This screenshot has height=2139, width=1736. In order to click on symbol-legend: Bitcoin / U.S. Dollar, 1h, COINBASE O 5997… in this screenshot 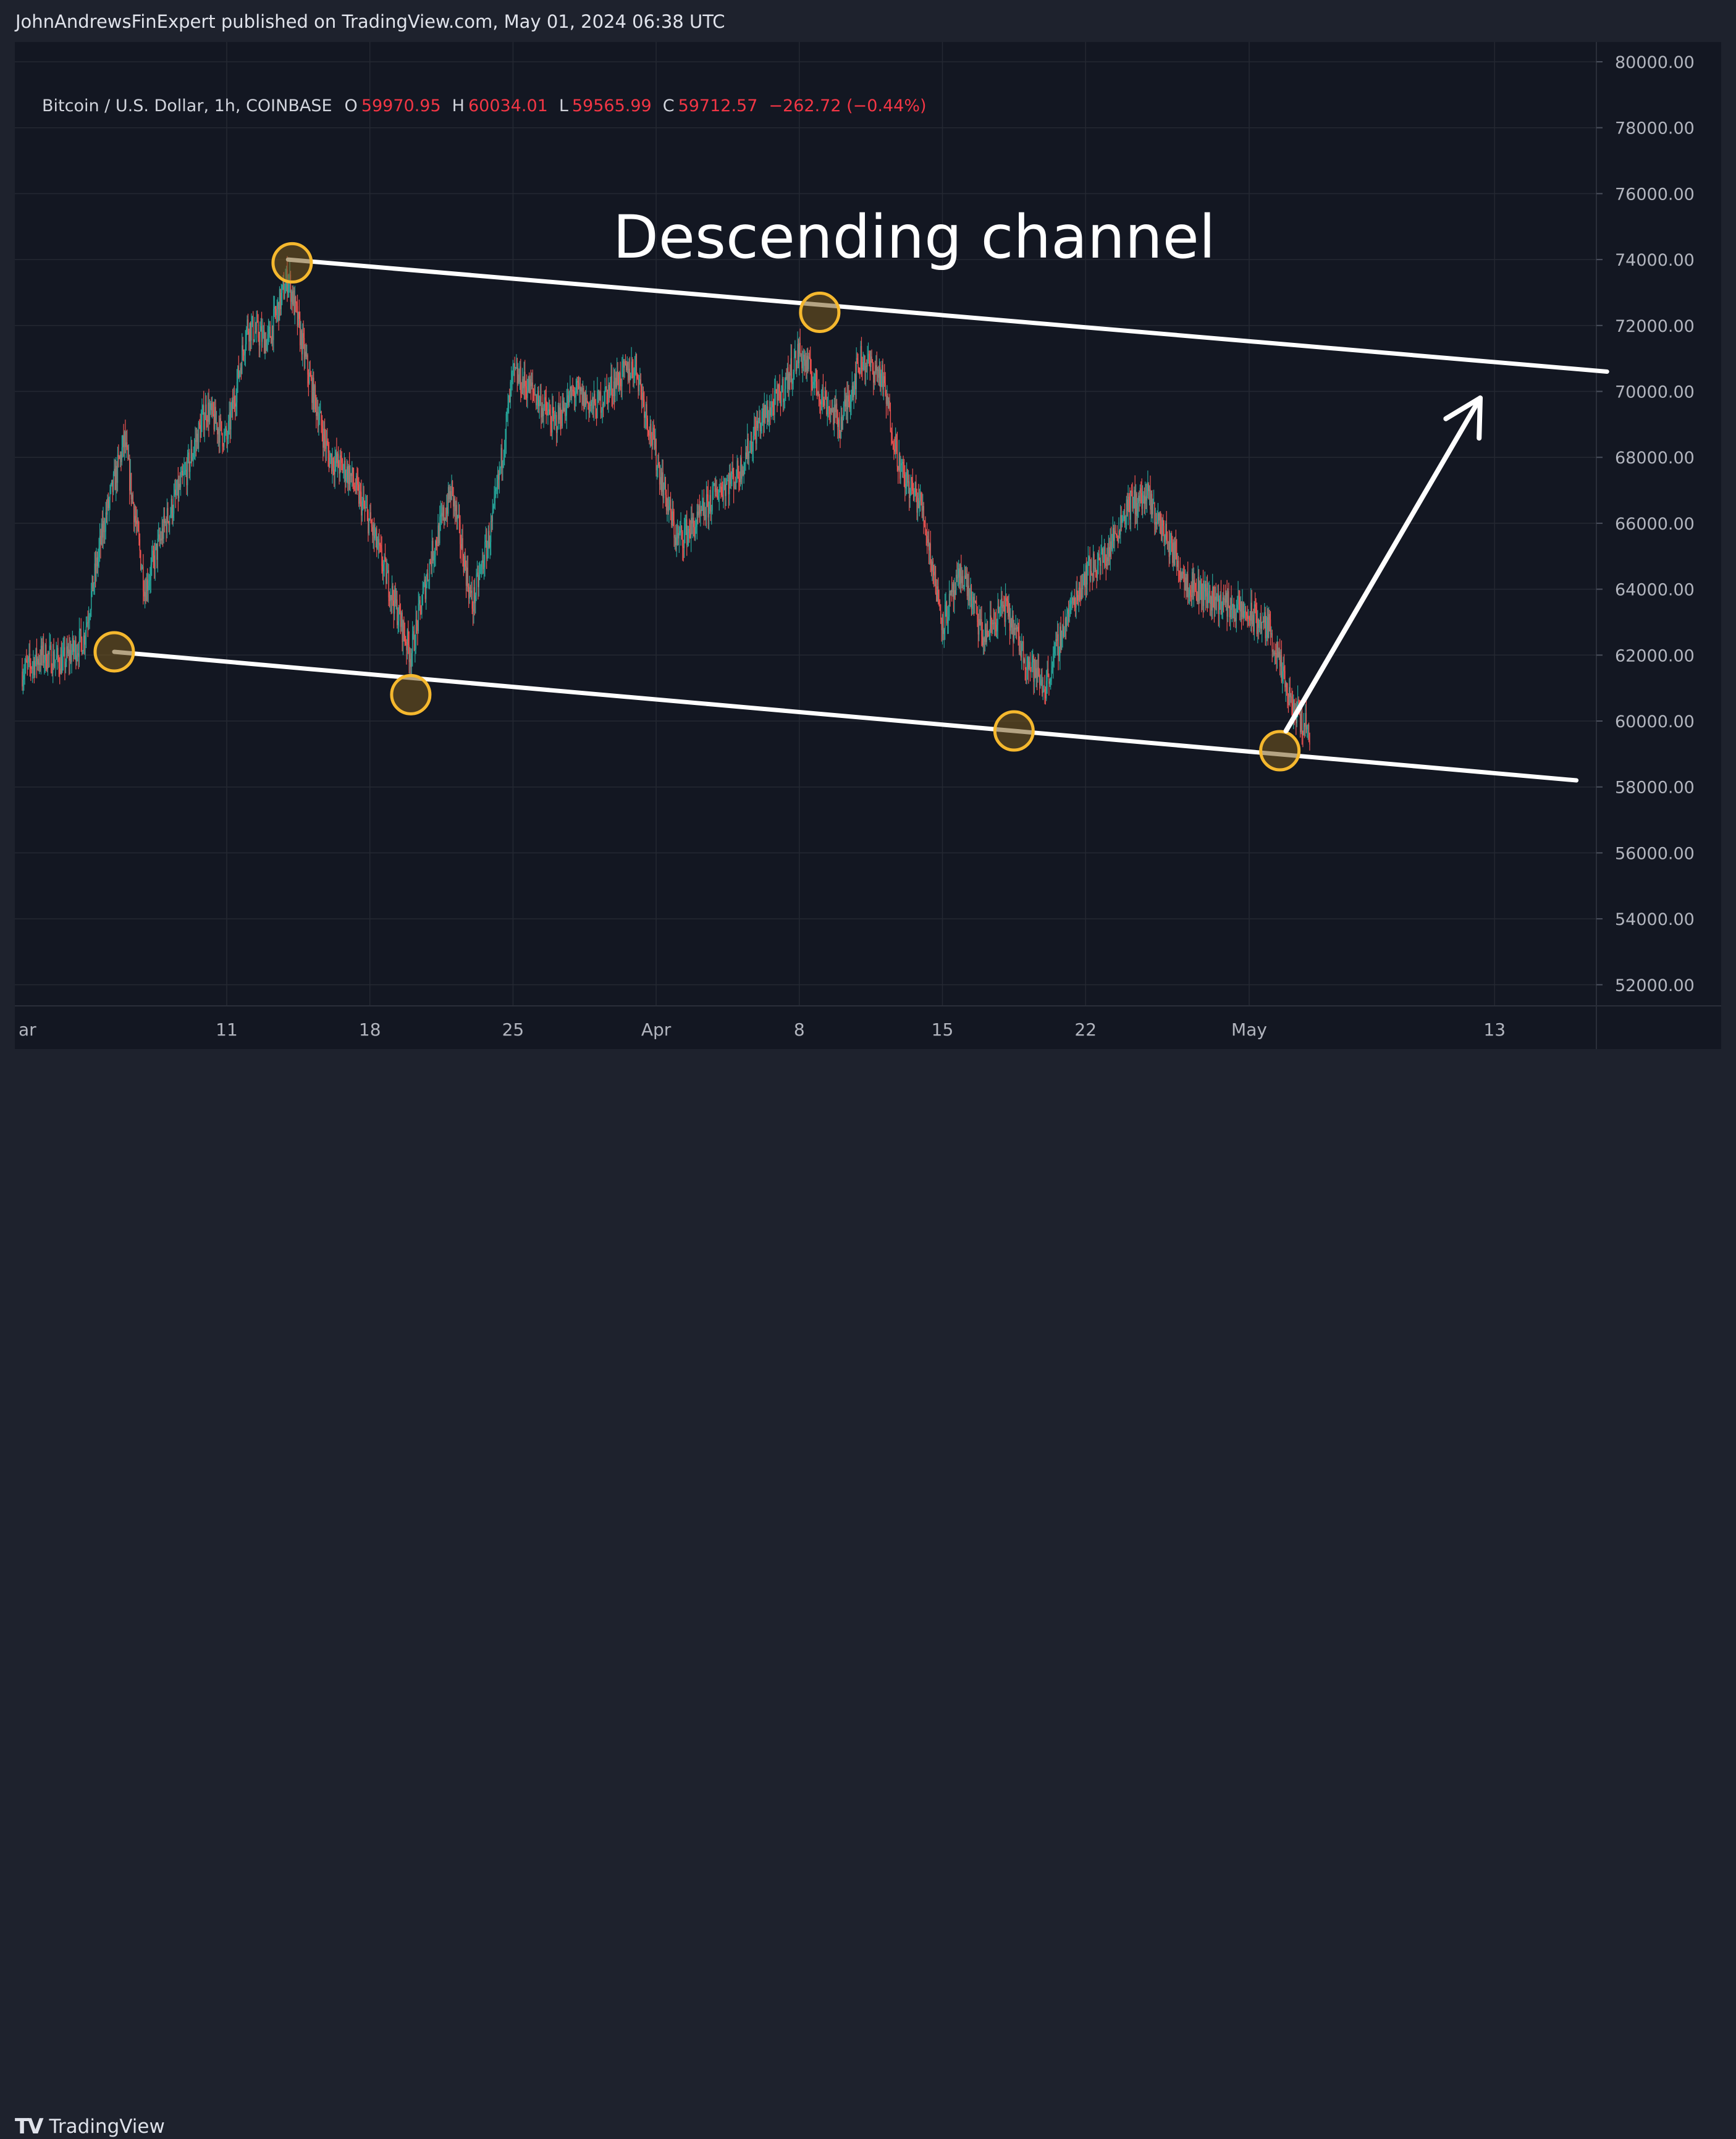, I will do `click(486, 106)`.